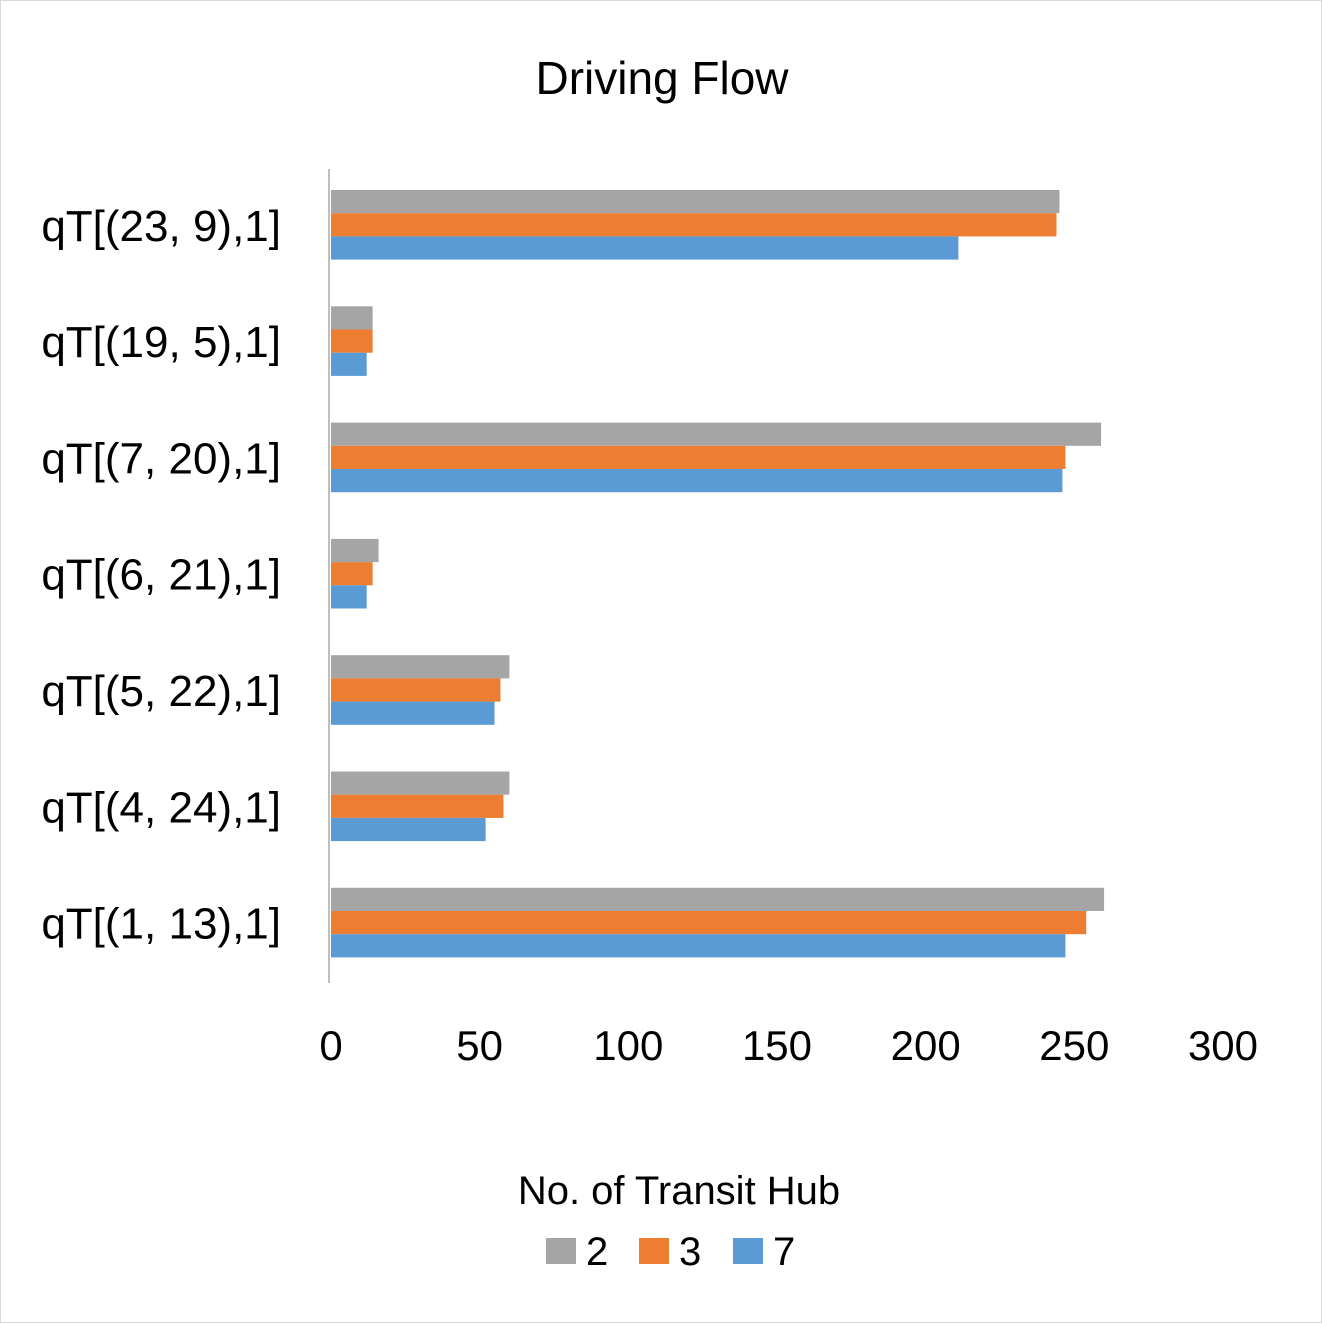  Describe the element at coordinates (161, 691) in the screenshot. I see `category-label: qT[(5, 22),1]` at that location.